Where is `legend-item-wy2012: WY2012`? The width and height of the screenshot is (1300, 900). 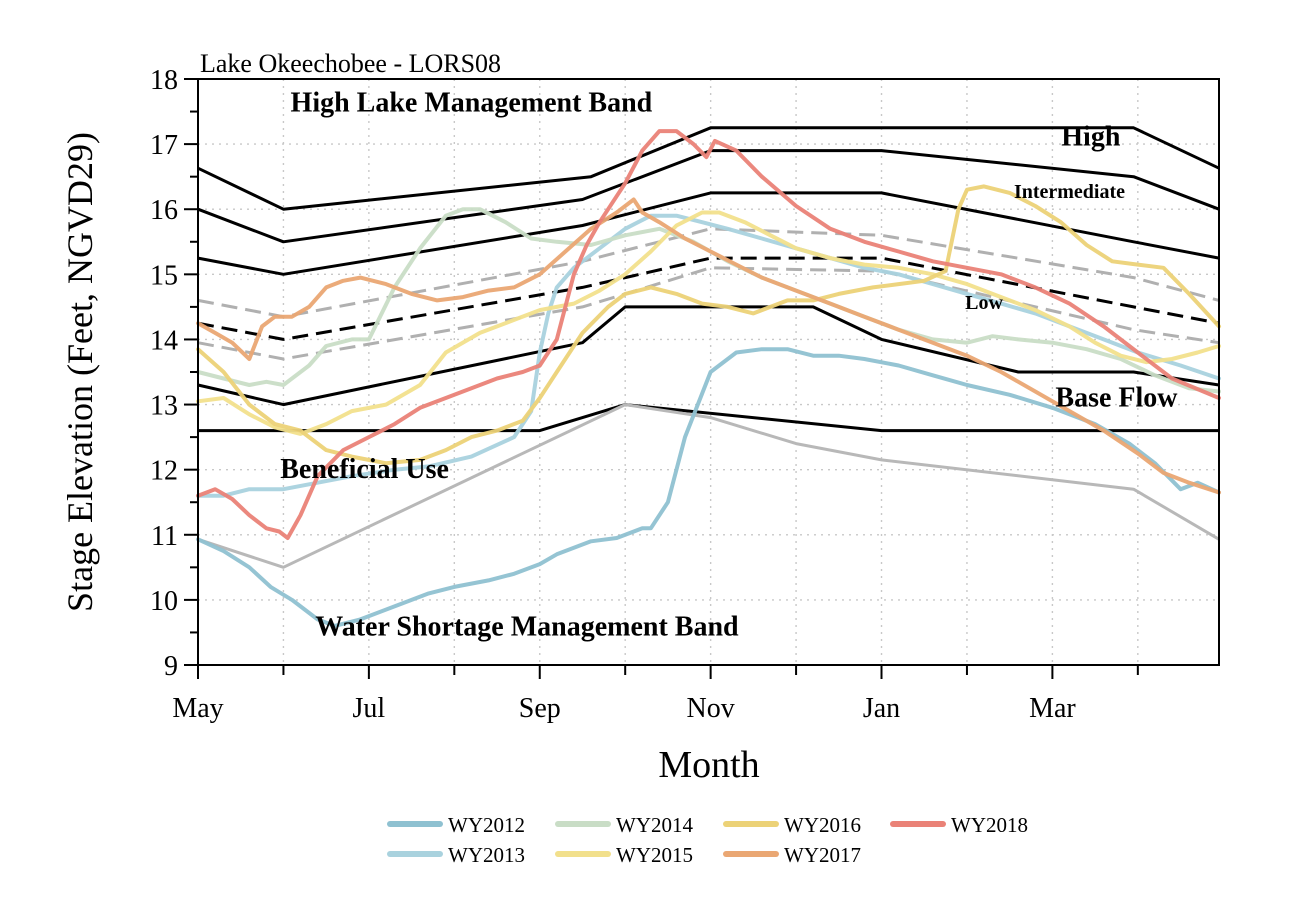 legend-item-wy2012: WY2012 is located at coordinates (456, 825).